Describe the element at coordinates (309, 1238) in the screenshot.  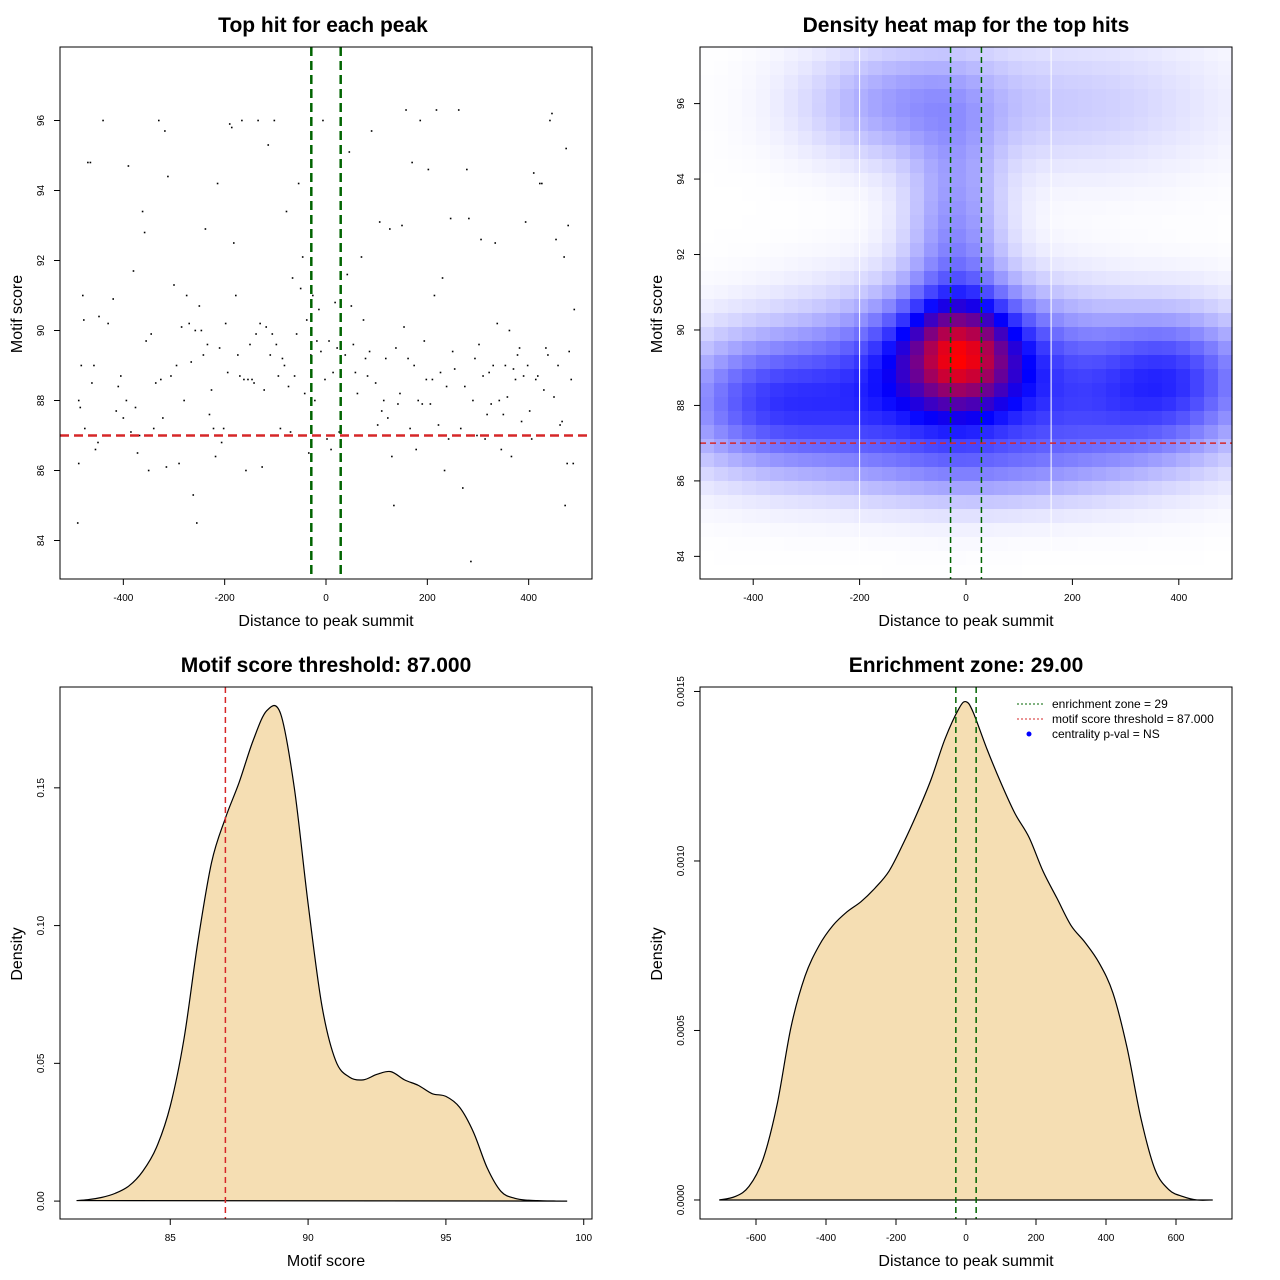
I see `x-tick-label: 90` at that location.